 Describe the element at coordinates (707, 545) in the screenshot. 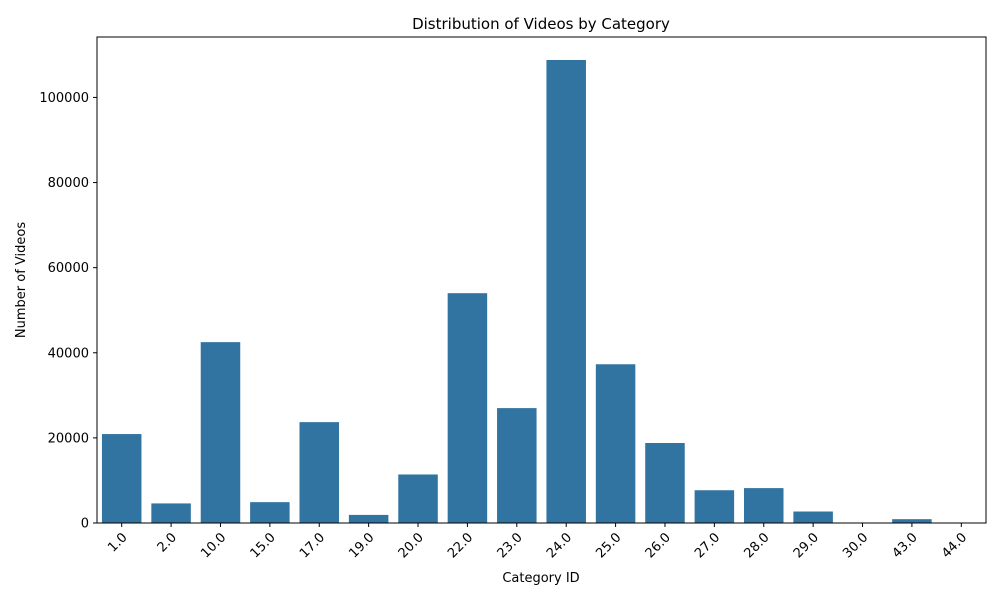

I see `x-tick-label: 27.0` at that location.